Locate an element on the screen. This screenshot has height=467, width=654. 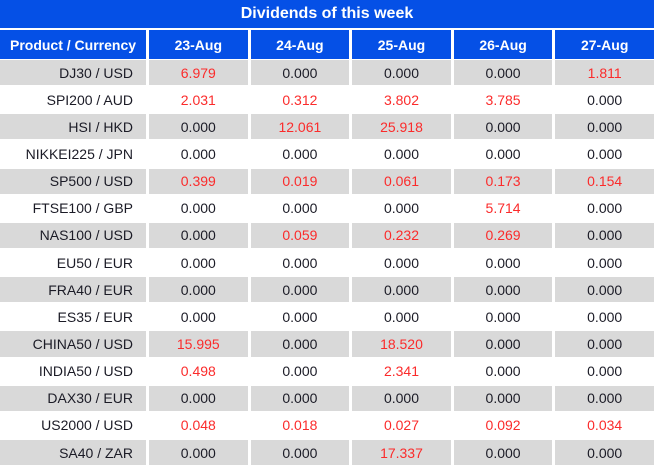
dividend-value-cell: 0.269 is located at coordinates (501, 235).